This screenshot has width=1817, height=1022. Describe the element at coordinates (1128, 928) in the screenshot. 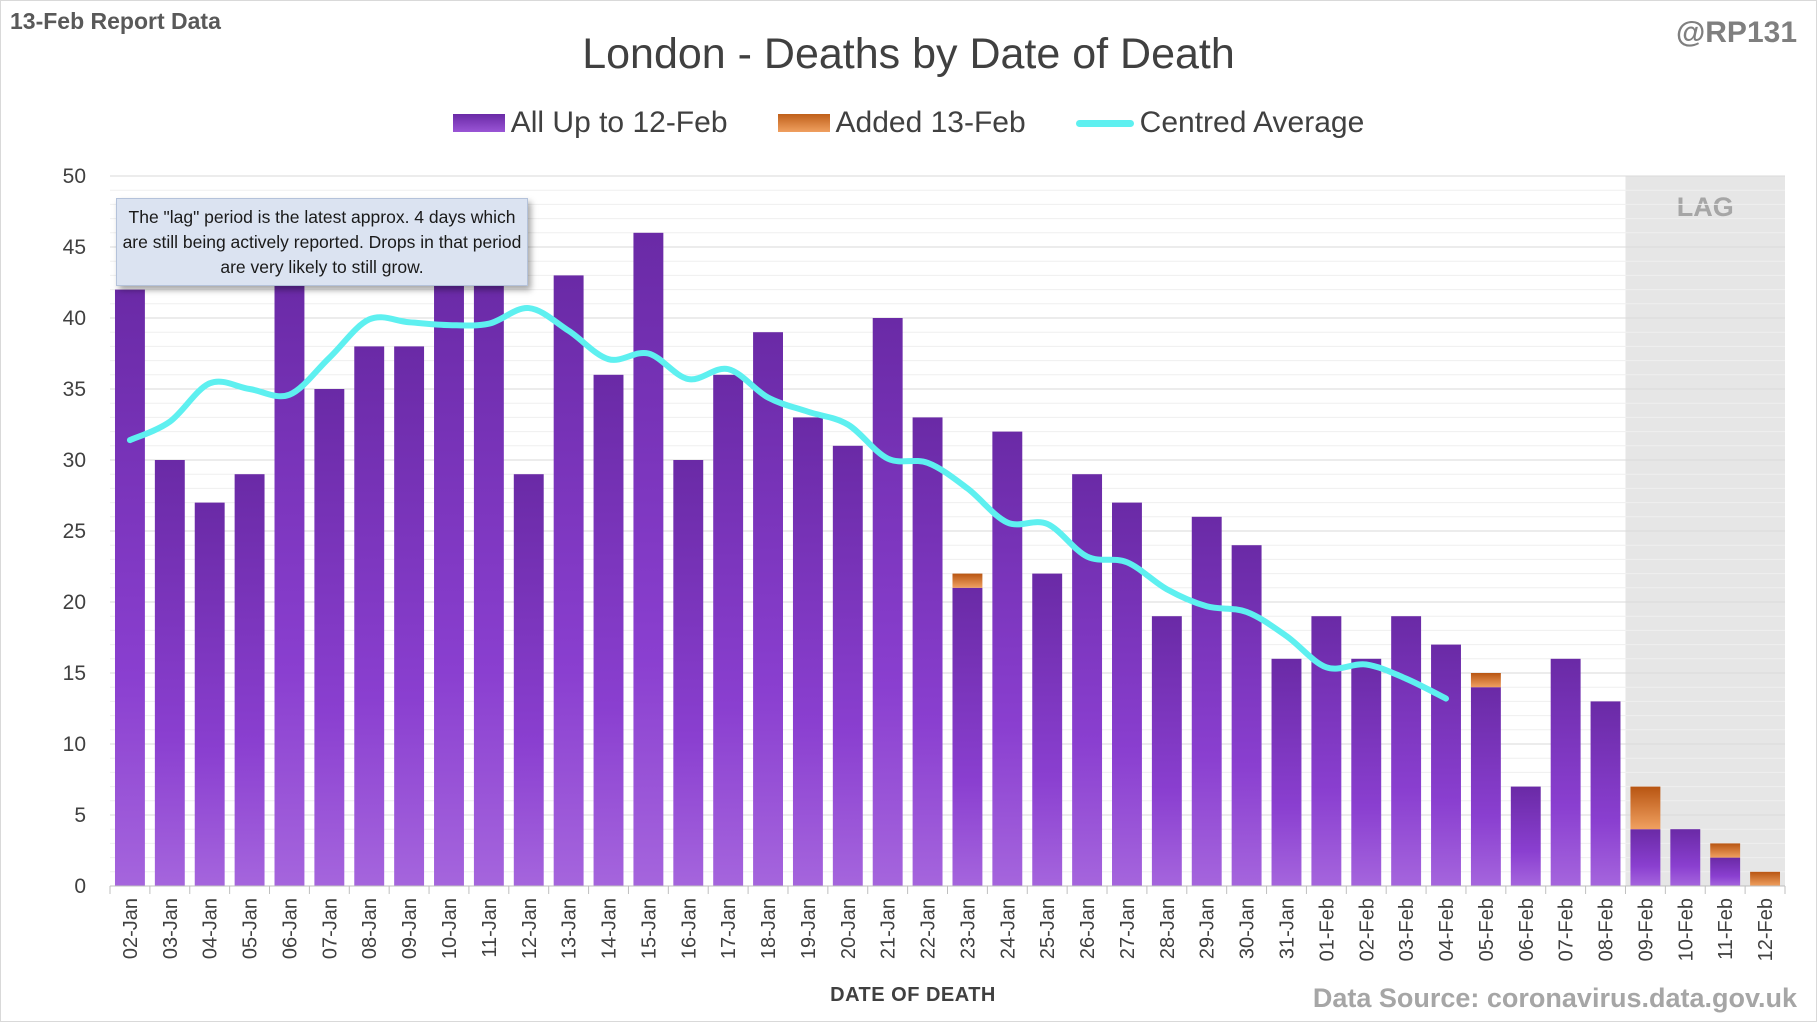

I see `x-tick-label: 27-Jan` at that location.